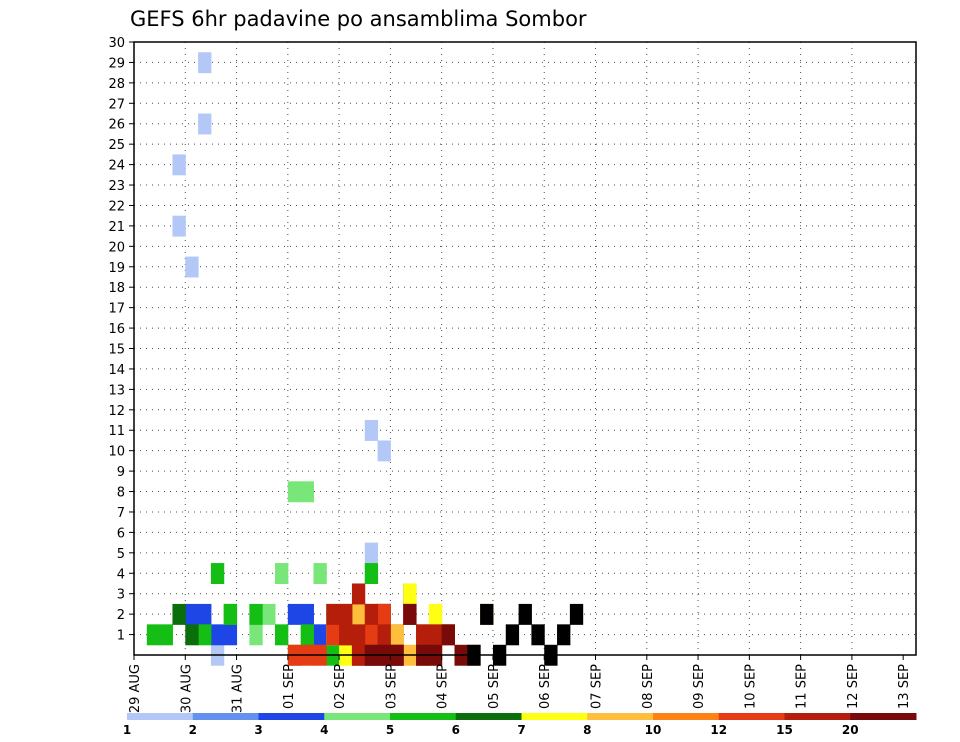 The width and height of the screenshot is (960, 742). Describe the element at coordinates (116, 411) in the screenshot. I see `y-tick-label: 12` at that location.